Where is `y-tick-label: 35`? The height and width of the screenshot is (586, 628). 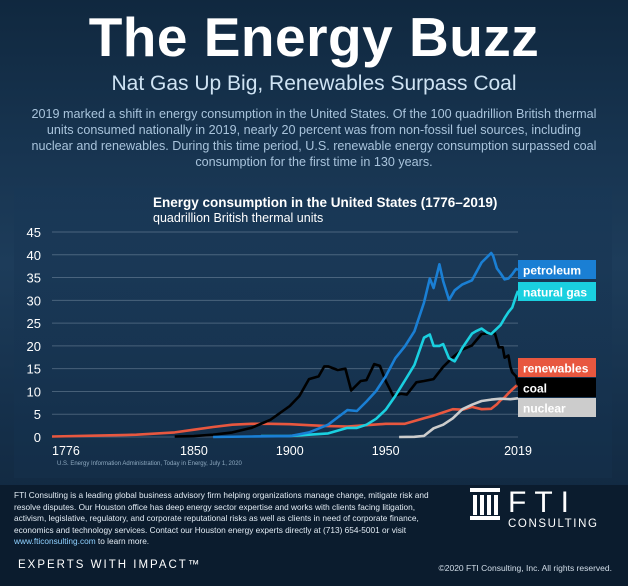 y-tick-label: 35 is located at coordinates (34, 278).